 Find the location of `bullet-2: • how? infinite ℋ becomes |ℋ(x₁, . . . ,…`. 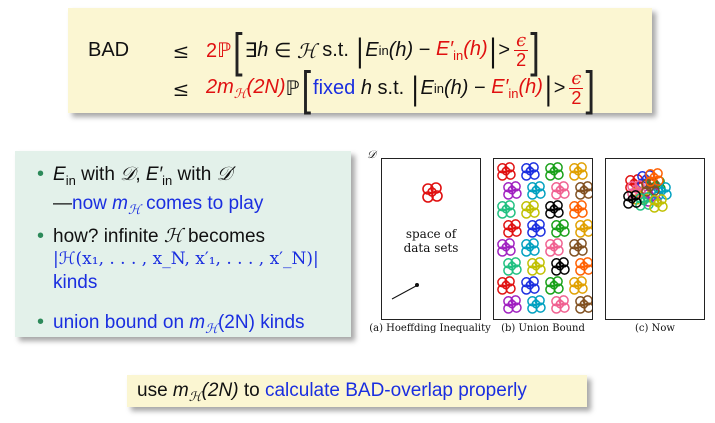

bullet-2: • how? infinite ℋ becomes |ℋ(x₁, . . . ,… is located at coordinates (178, 259).